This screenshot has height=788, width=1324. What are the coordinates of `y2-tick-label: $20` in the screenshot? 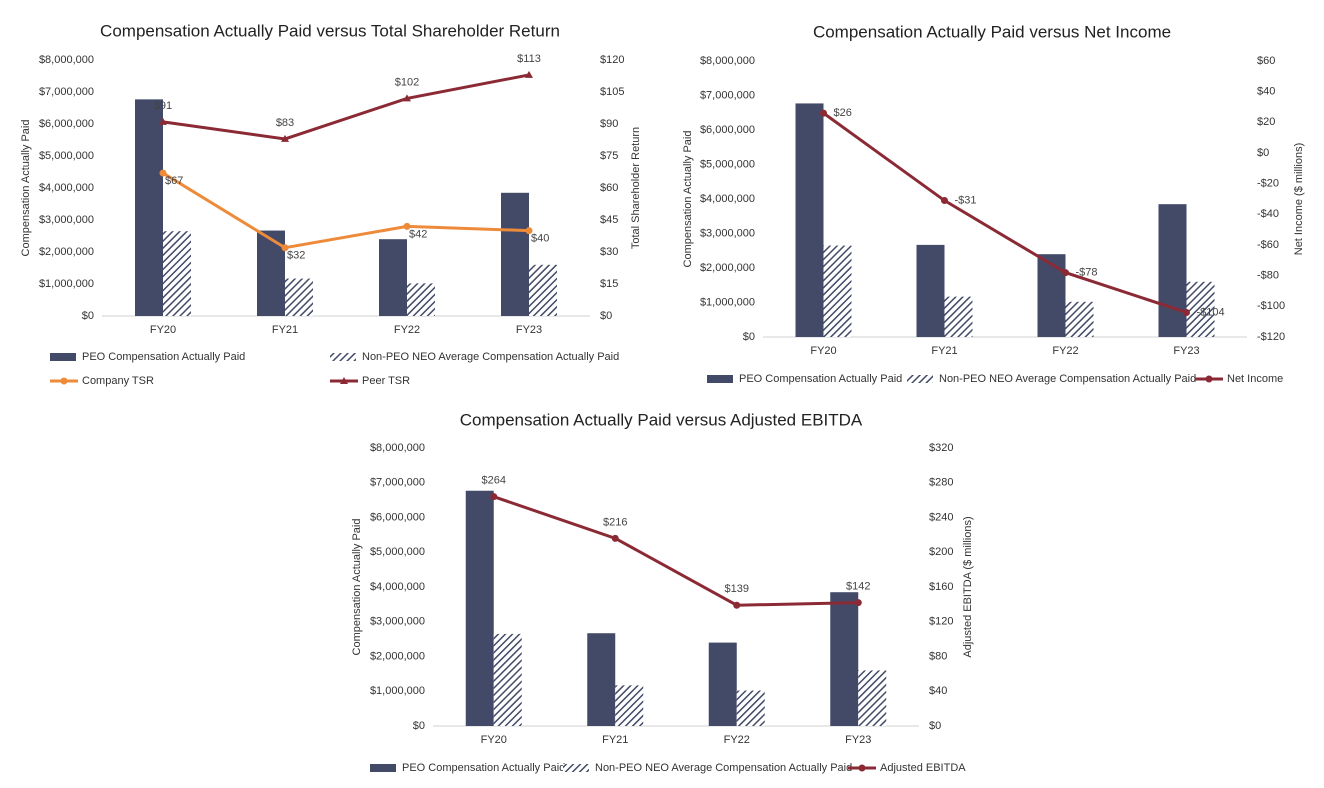 It's located at (1266, 122).